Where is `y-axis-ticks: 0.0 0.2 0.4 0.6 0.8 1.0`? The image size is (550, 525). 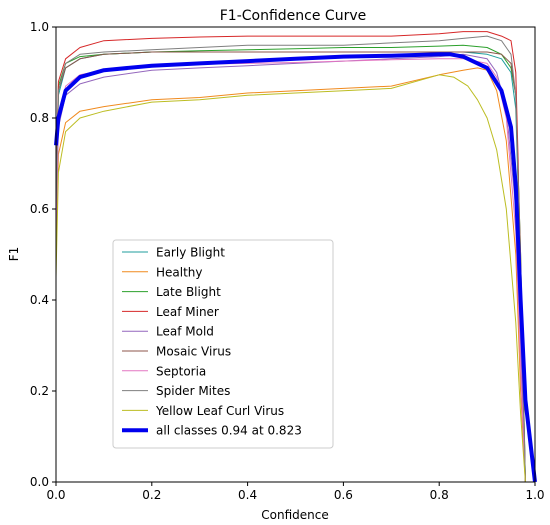 y-axis-ticks: 0.0 0.2 0.4 0.6 0.8 1.0 is located at coordinates (43, 254).